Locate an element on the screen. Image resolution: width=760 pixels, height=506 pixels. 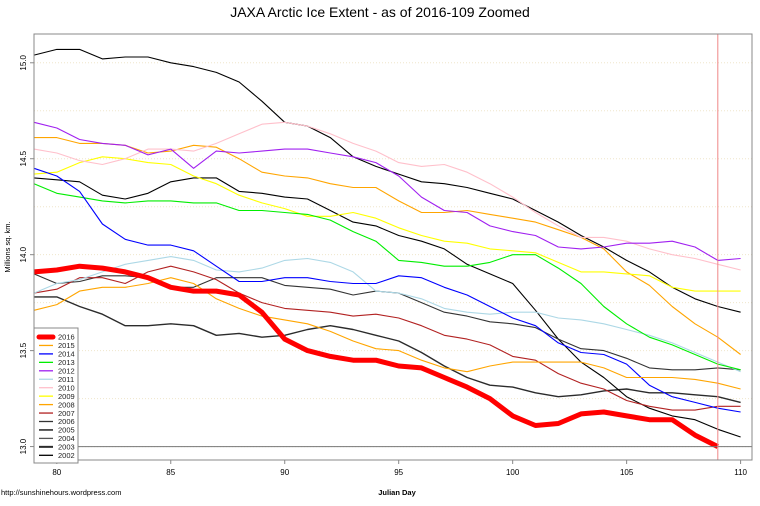
x-axis: 80 85 90 95 100 105 110 is located at coordinates (400, 468).